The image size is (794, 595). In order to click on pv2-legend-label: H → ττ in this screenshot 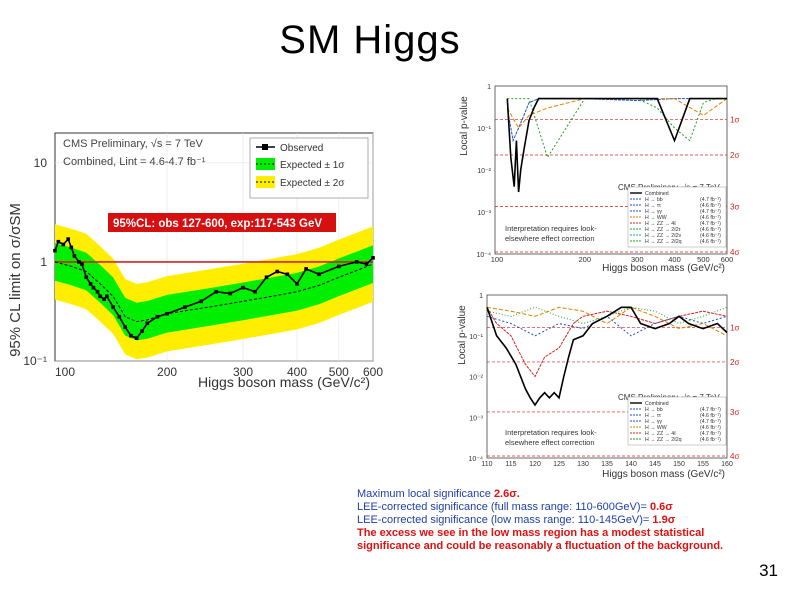, I will do `click(653, 416)`.